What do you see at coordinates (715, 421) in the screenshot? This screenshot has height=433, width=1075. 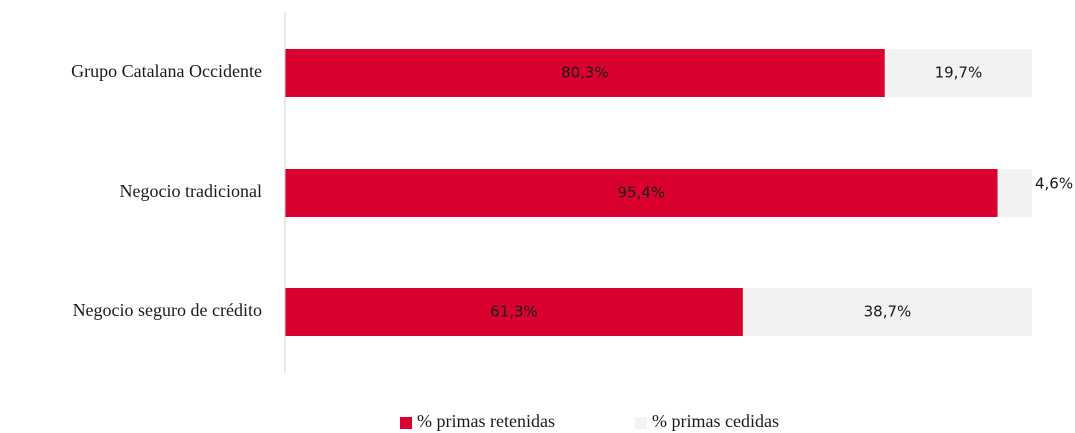 I see `legend-label: % primas cedidas` at bounding box center [715, 421].